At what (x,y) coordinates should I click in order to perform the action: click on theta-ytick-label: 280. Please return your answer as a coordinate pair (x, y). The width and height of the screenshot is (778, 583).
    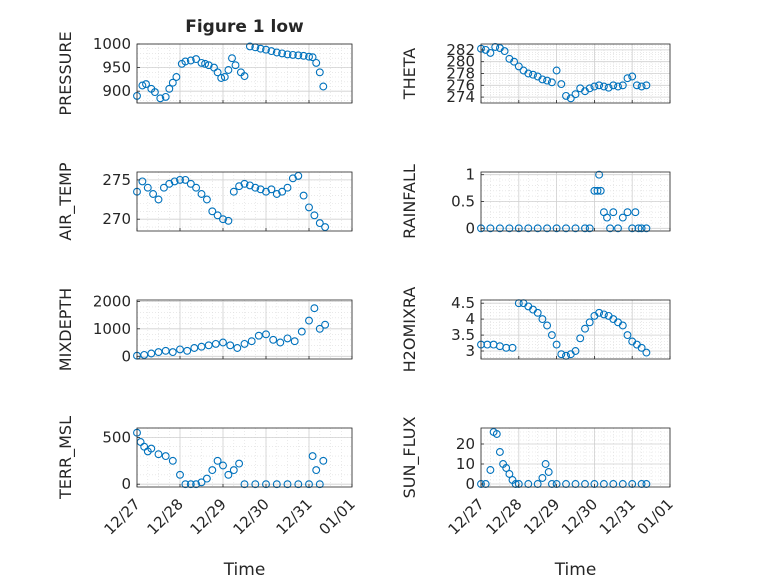
    Looking at the image, I should click on (460, 62).